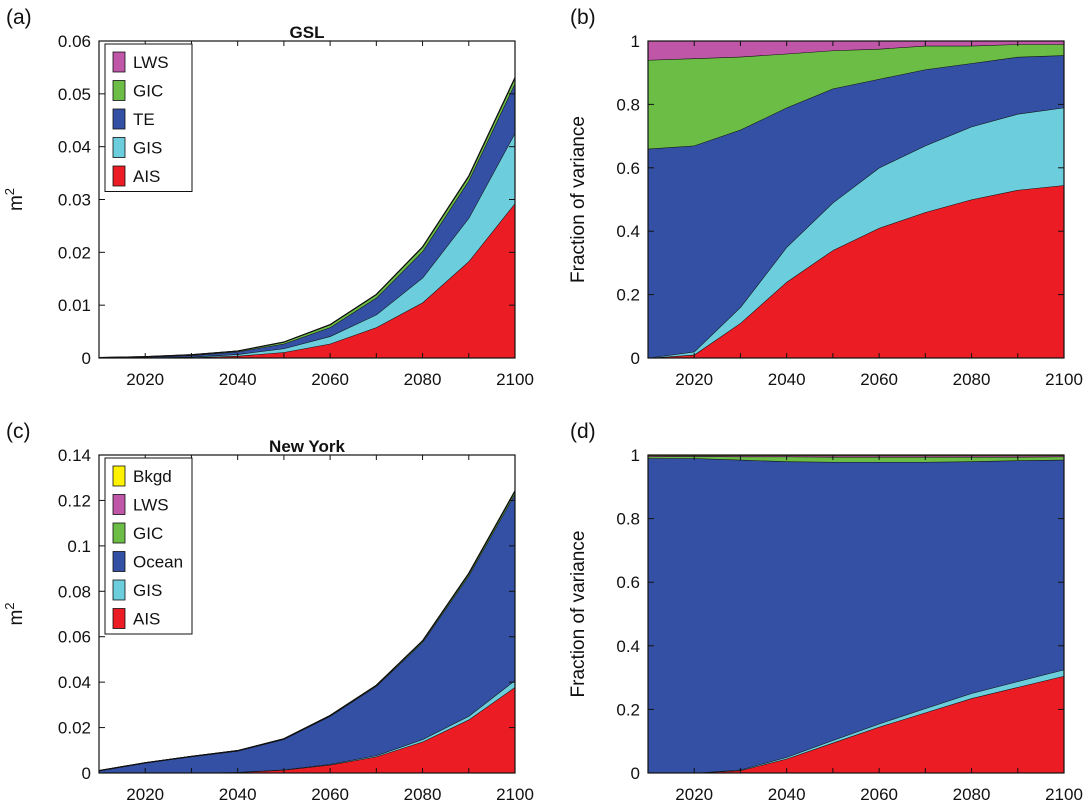  Describe the element at coordinates (74, 200) in the screenshot. I see `y-tick-label: 0.03` at that location.